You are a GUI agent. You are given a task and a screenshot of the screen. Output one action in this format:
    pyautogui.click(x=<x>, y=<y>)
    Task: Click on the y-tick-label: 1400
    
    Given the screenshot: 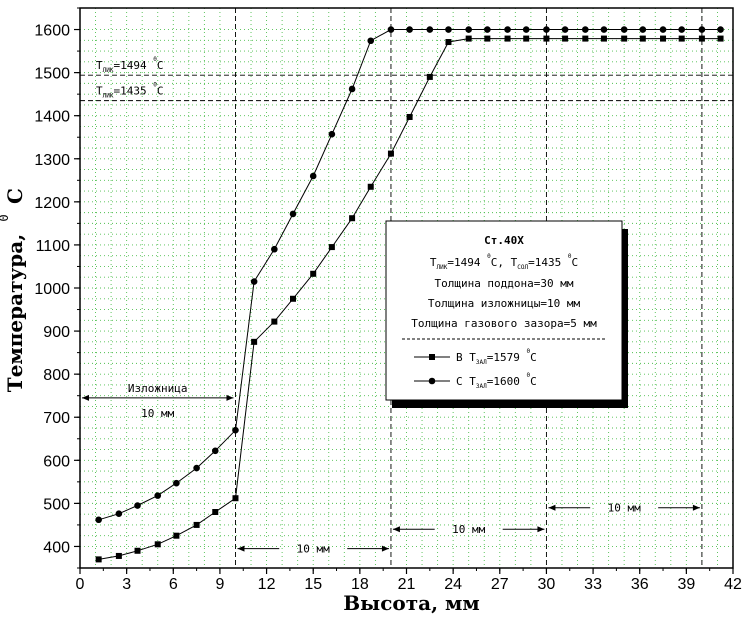 What is the action you would take?
    pyautogui.click(x=52, y=117)
    